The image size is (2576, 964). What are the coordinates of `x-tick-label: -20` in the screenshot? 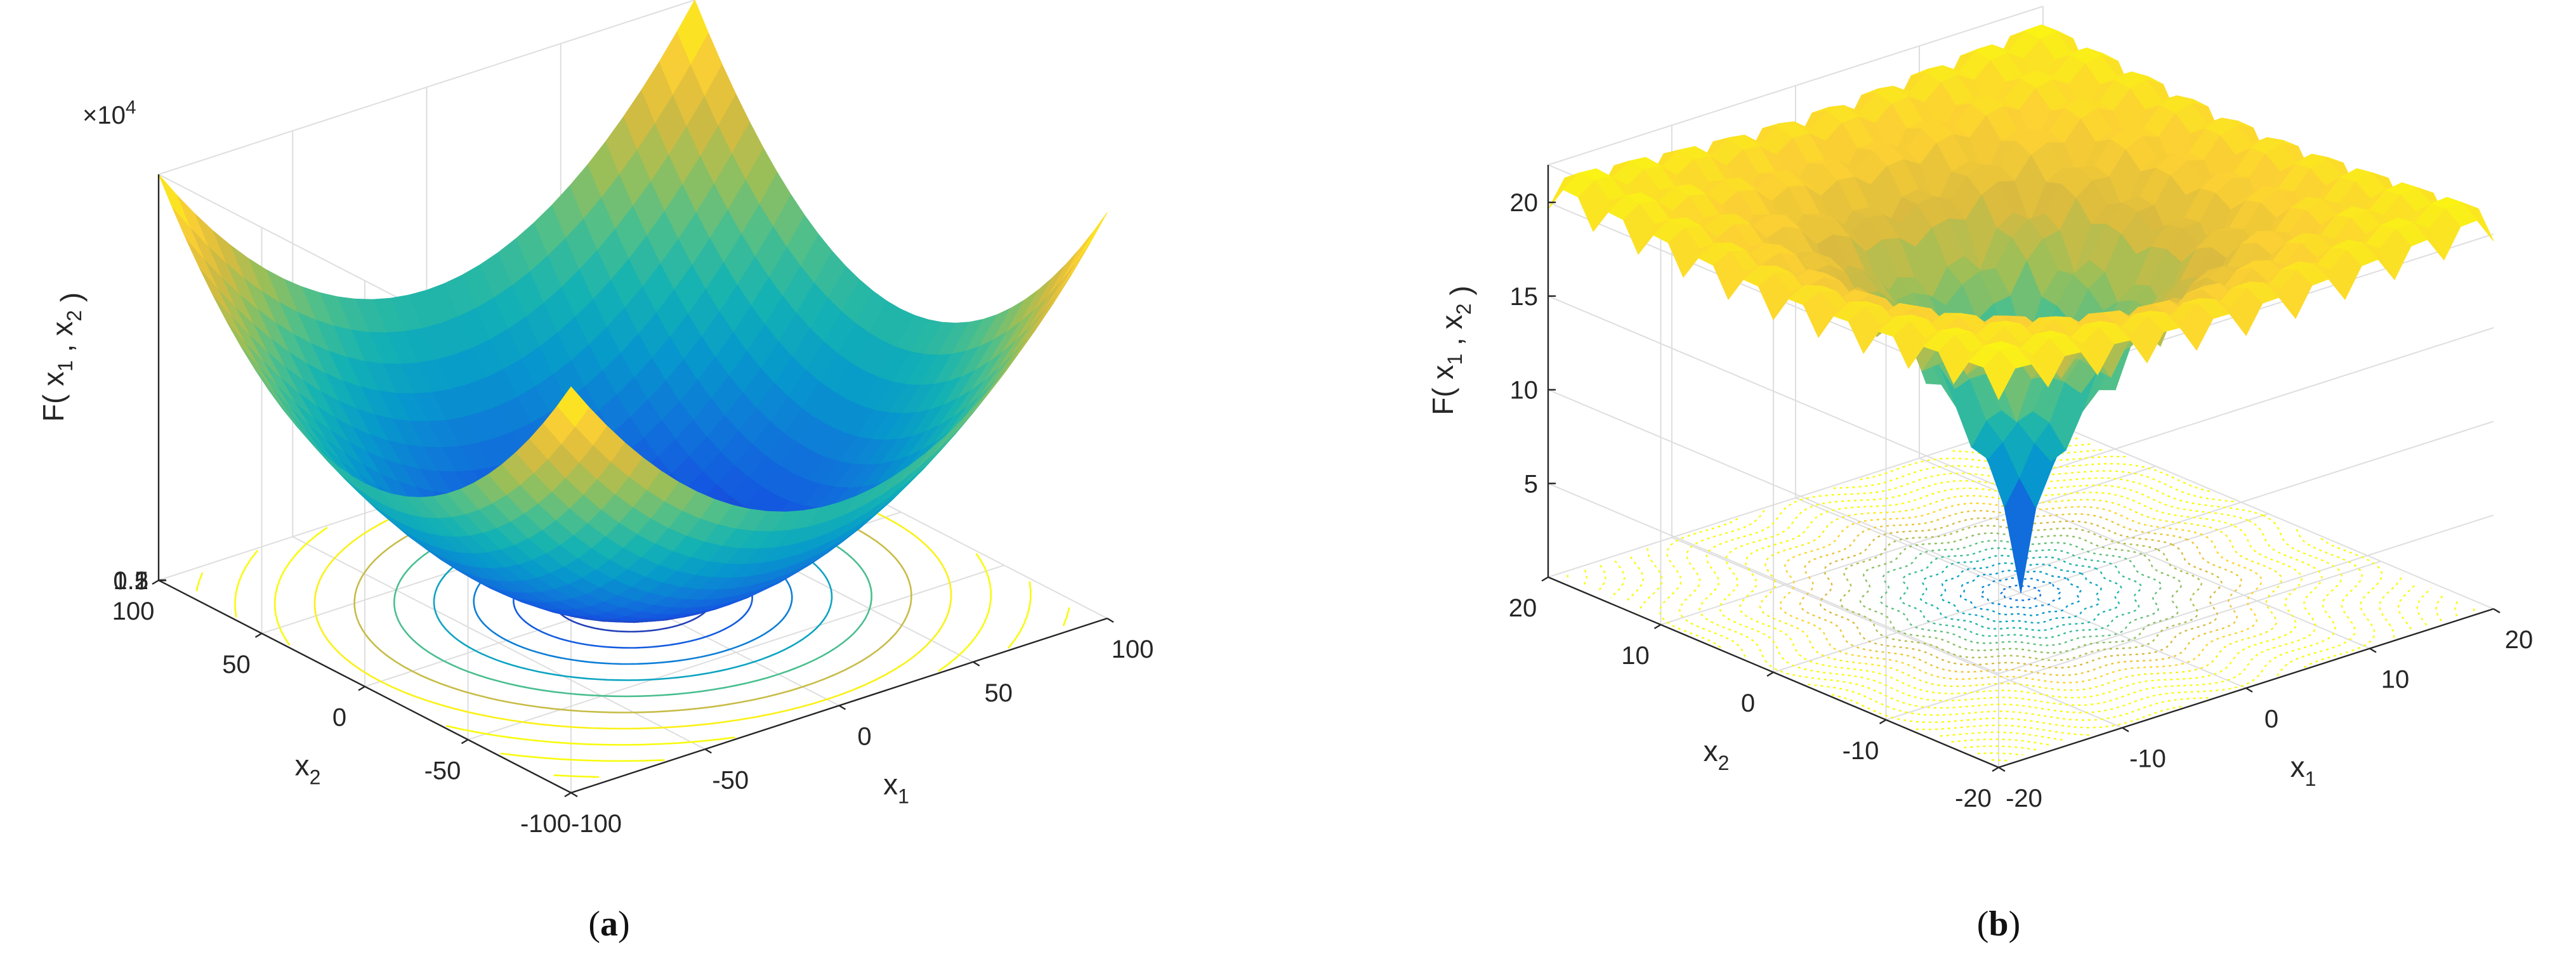 It's located at (2024, 798).